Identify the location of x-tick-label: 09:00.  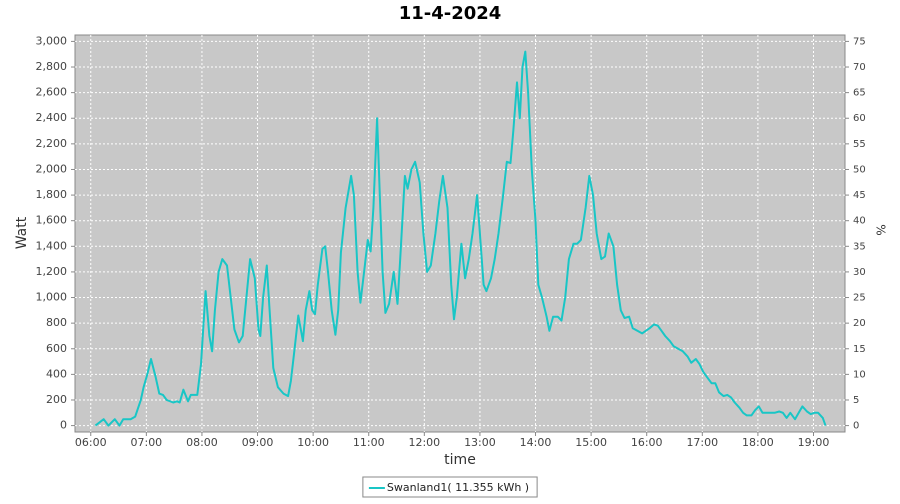
(258, 442).